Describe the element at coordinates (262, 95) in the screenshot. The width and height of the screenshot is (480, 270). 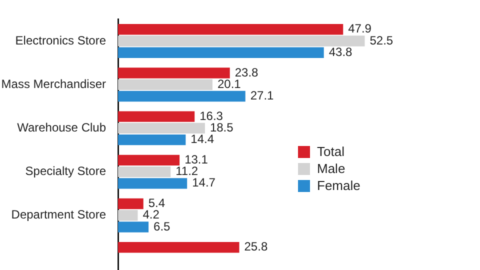
I see `data-label: 27.1` at that location.